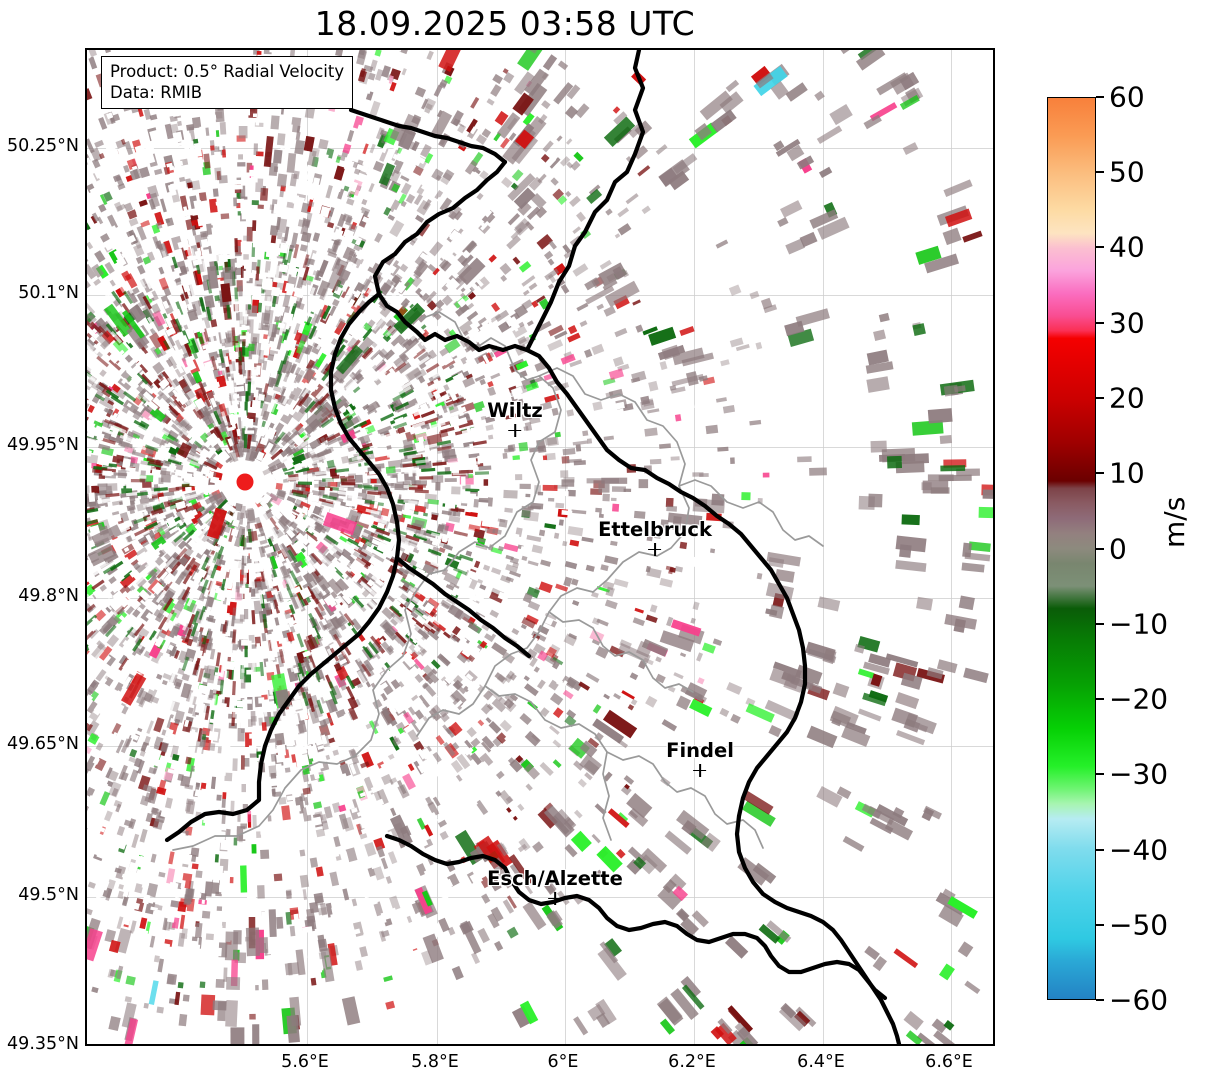  What do you see at coordinates (1139, 774) in the screenshot?
I see `colorbar-tick-label: −30` at bounding box center [1139, 774].